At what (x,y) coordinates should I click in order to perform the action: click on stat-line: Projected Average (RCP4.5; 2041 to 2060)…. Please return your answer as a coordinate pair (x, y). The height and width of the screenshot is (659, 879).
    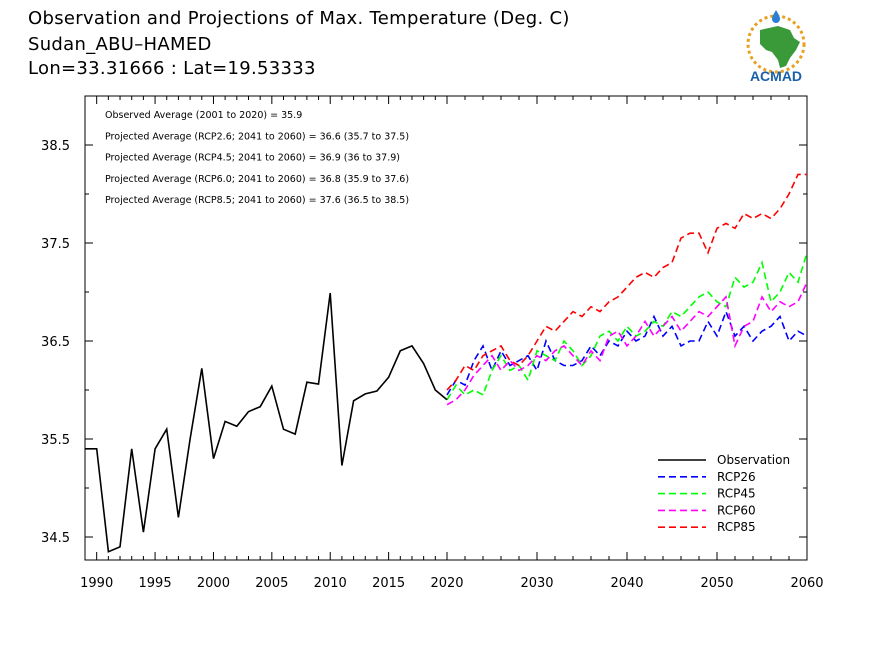
    Looking at the image, I should click on (252, 158).